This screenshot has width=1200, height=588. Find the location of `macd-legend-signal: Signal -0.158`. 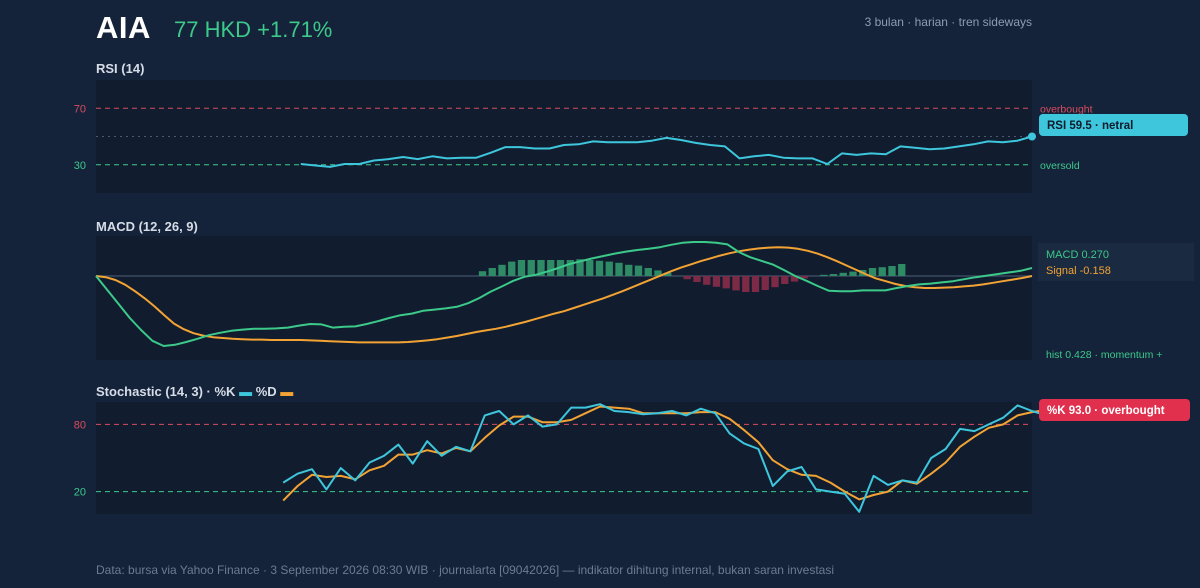

macd-legend-signal: Signal -0.158 is located at coordinates (1078, 271).